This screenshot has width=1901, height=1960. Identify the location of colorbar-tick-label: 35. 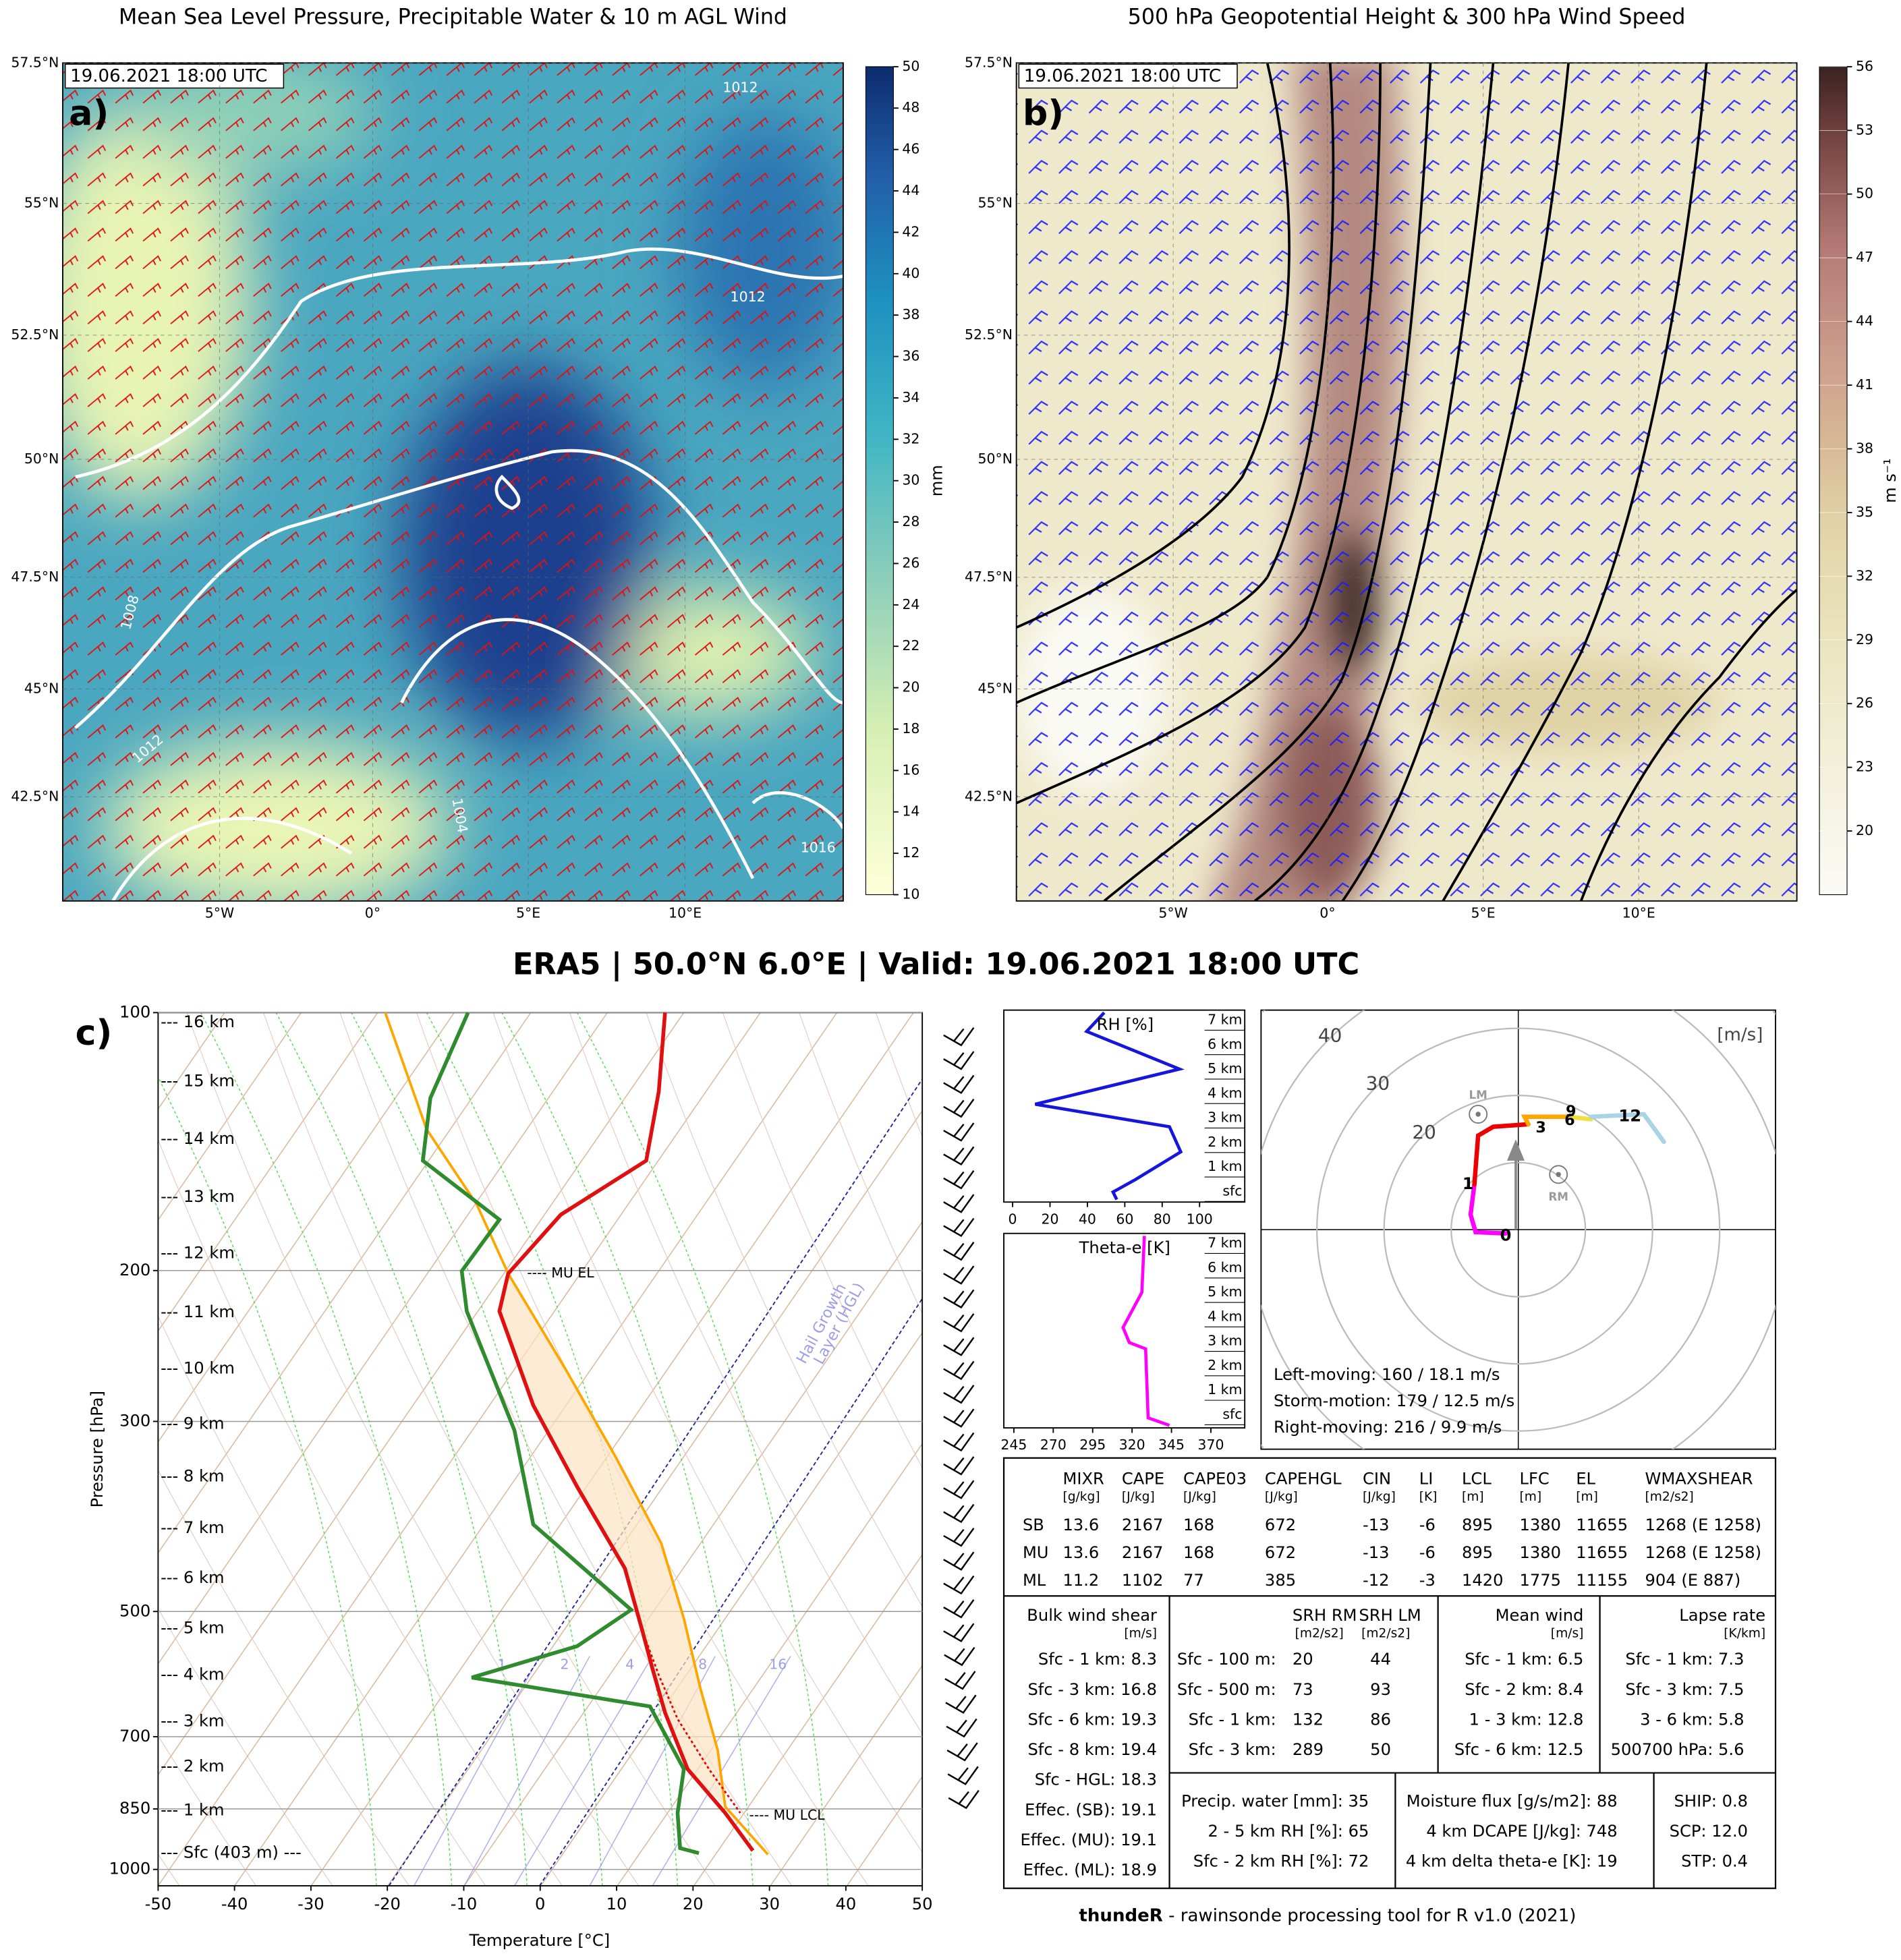
(1864, 512).